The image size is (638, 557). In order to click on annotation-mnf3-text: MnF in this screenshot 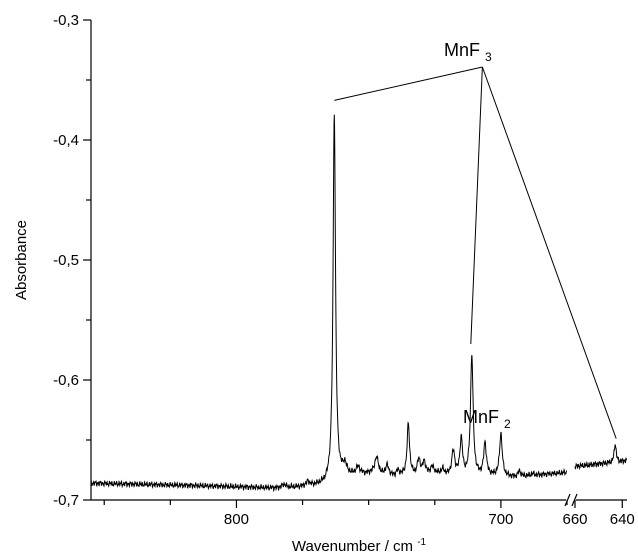, I will do `click(462, 50)`.